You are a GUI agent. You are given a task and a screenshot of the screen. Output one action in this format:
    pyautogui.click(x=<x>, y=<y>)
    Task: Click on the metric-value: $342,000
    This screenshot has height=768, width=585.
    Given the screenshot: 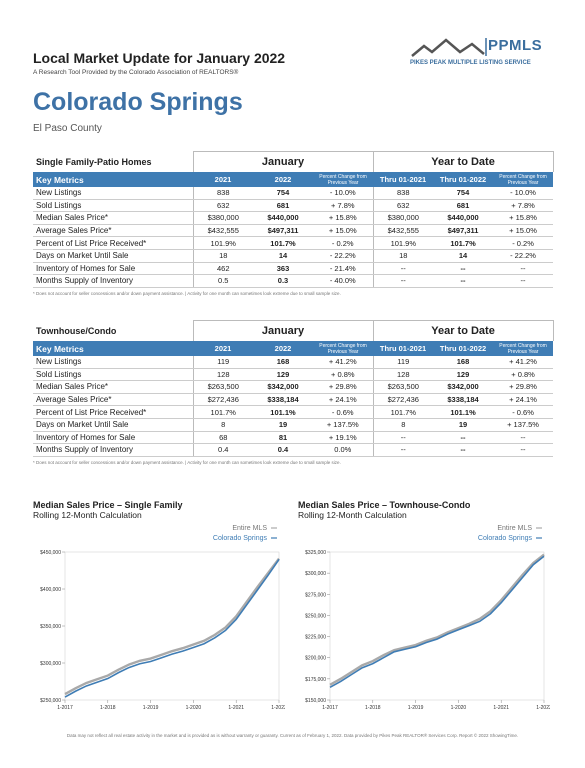 What is the action you would take?
    pyautogui.click(x=283, y=387)
    